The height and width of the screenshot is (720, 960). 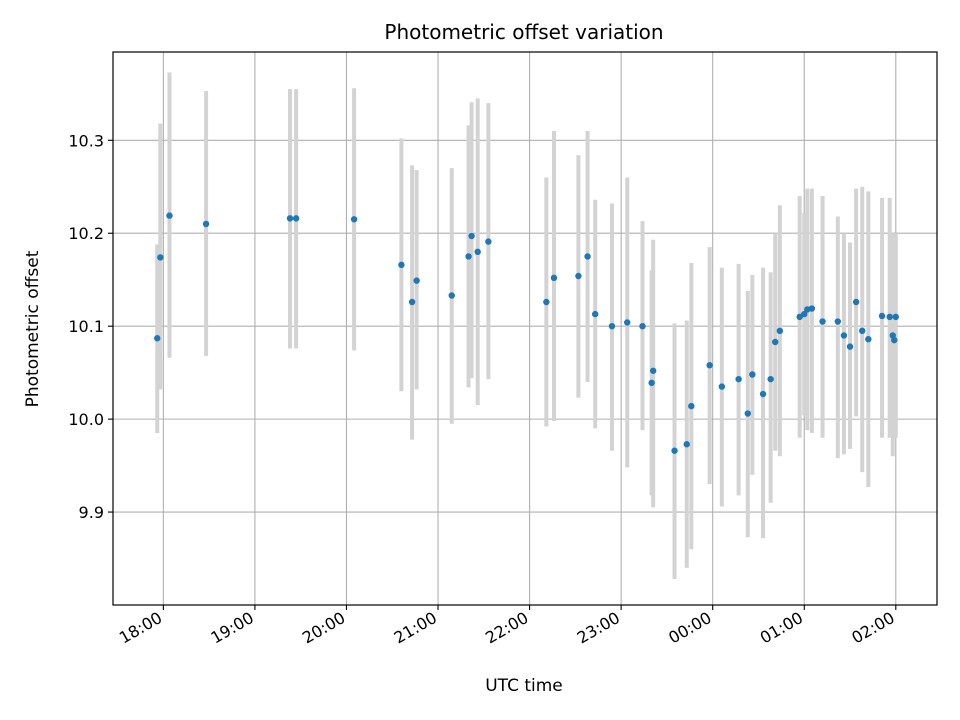 What do you see at coordinates (86, 419) in the screenshot?
I see `y-tick-label: 10.0` at bounding box center [86, 419].